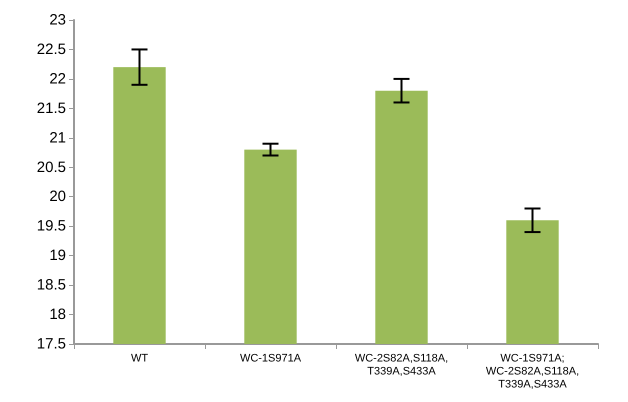 This screenshot has height=402, width=628. I want to click on x-tick-label: WC-1S971A, so click(271, 358).